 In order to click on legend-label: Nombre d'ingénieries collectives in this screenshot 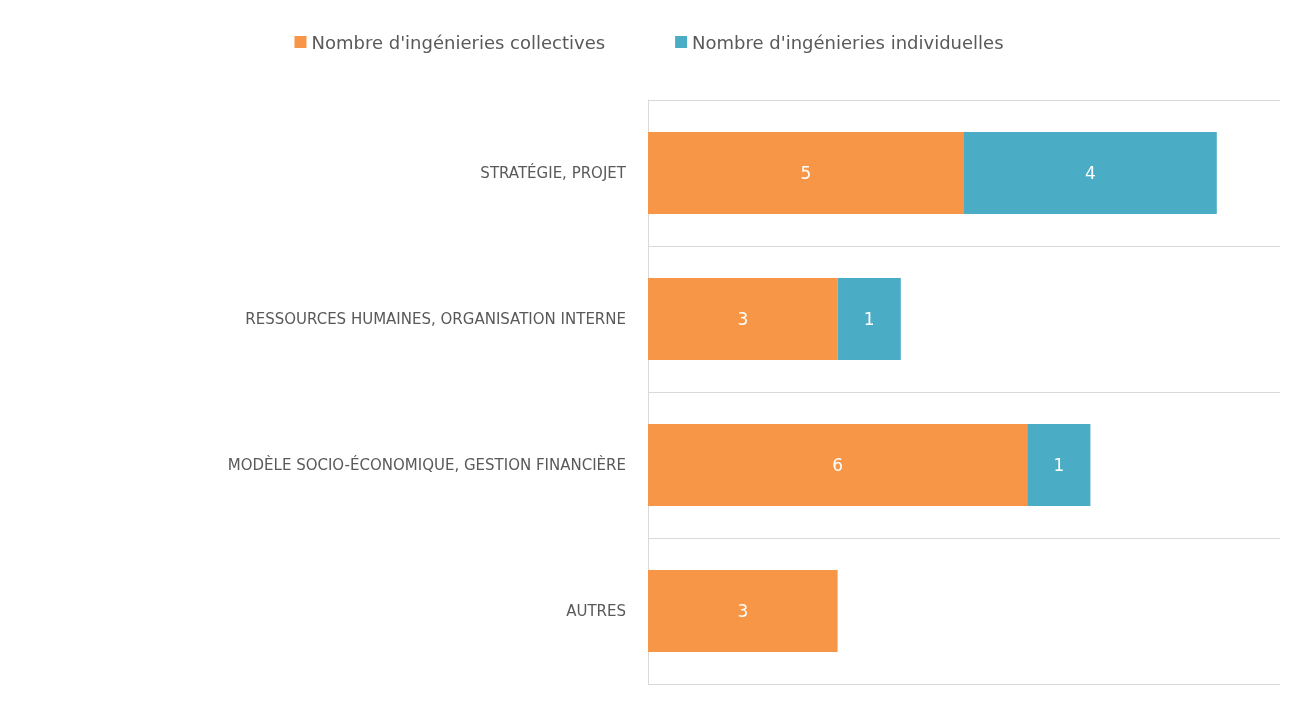, I will do `click(458, 42)`.